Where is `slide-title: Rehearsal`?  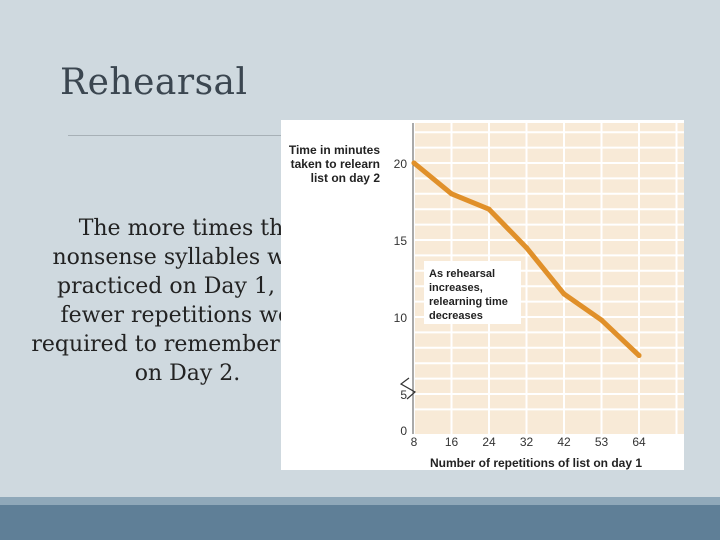
slide-title: Rehearsal is located at coordinates (154, 82).